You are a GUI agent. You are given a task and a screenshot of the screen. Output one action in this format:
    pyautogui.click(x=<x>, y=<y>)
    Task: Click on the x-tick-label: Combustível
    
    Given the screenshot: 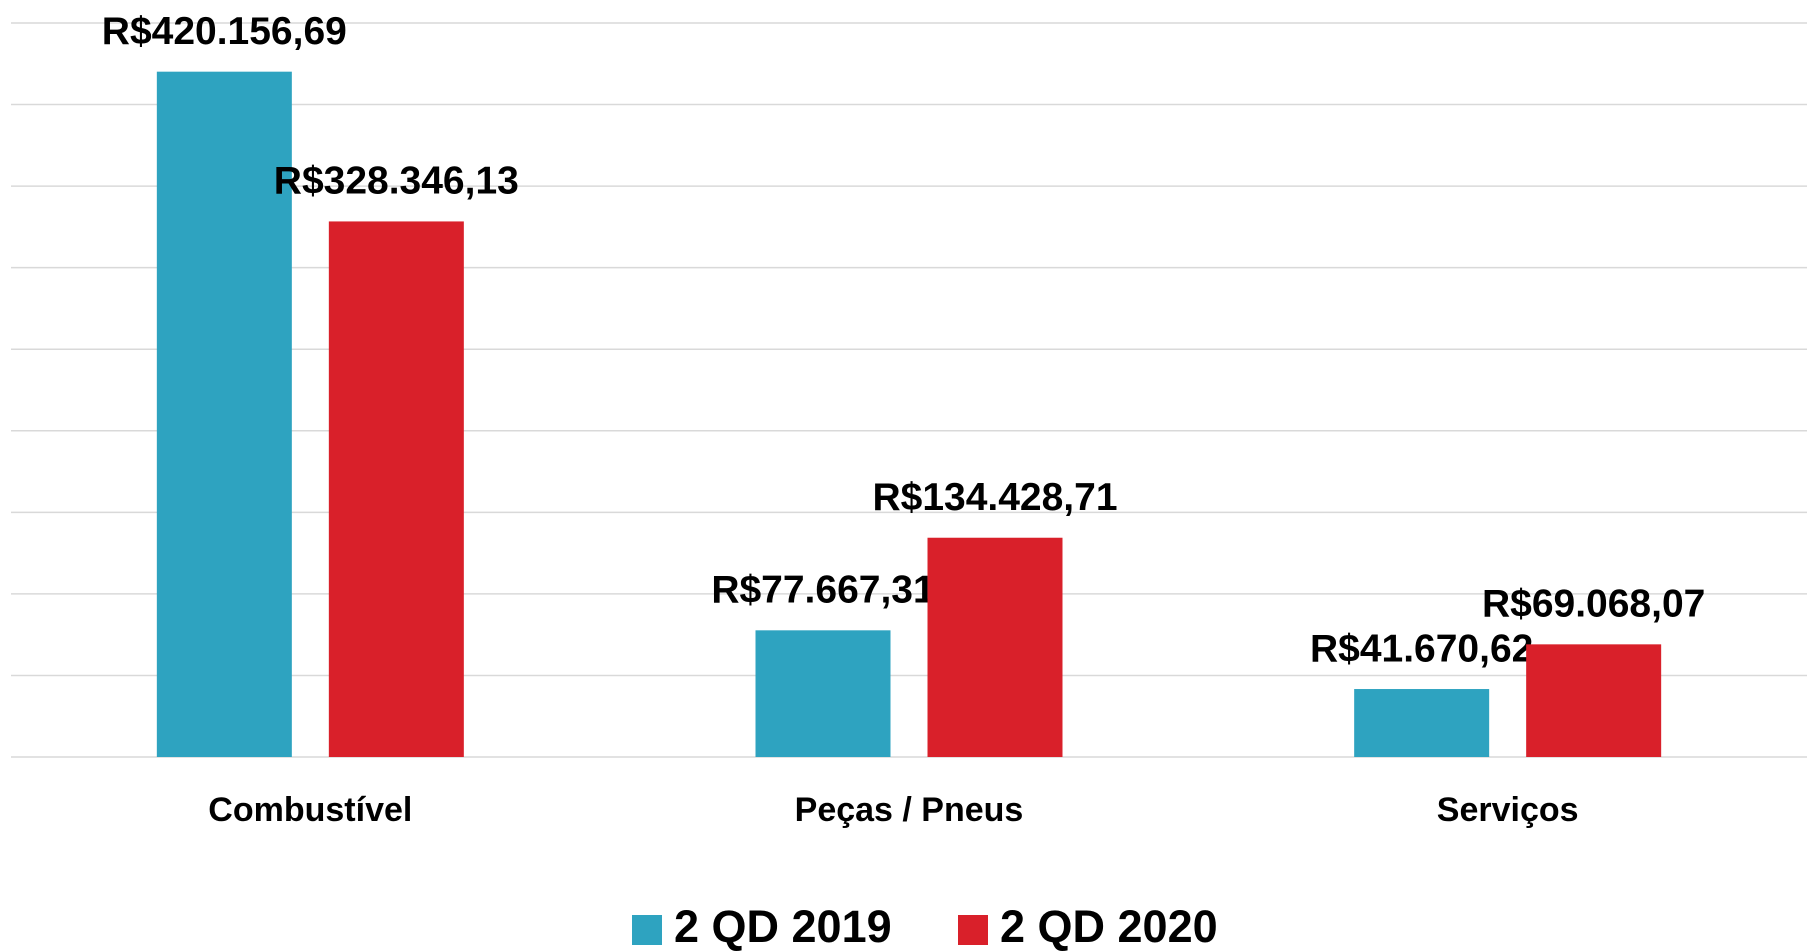 What is the action you would take?
    pyautogui.click(x=310, y=810)
    